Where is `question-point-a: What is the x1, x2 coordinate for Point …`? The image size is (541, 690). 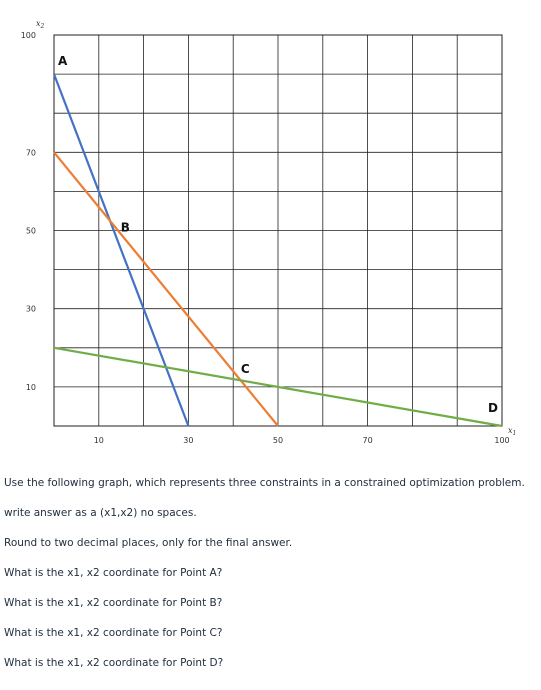
question-point-a: What is the x1, x2 coordinate for Point … is located at coordinates (113, 573).